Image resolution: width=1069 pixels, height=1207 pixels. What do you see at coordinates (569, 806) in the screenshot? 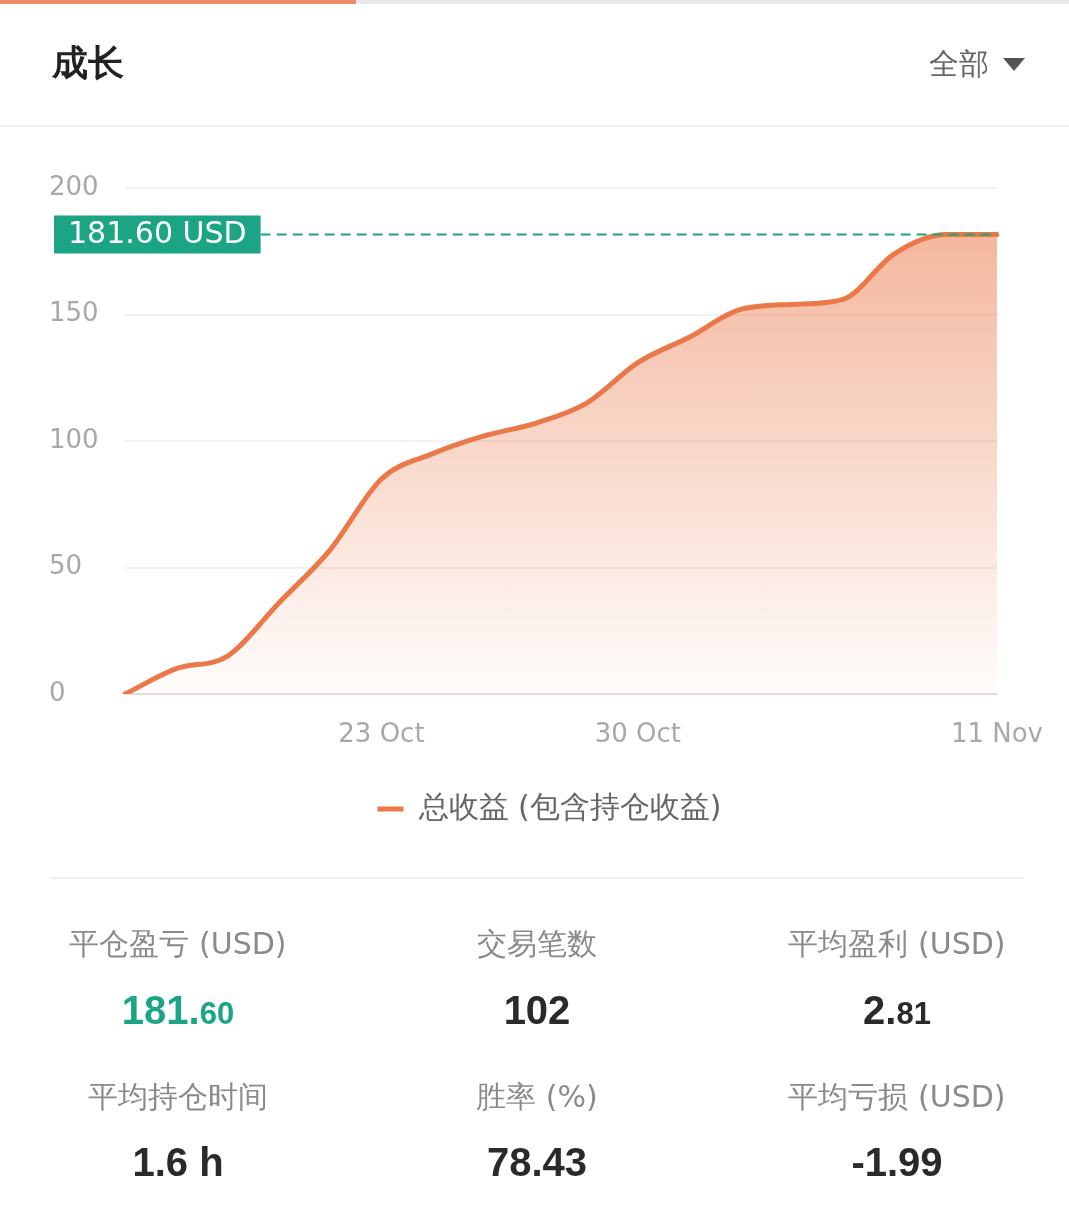
I see `legend-label: 总收益 (包含持仓收益)` at bounding box center [569, 806].